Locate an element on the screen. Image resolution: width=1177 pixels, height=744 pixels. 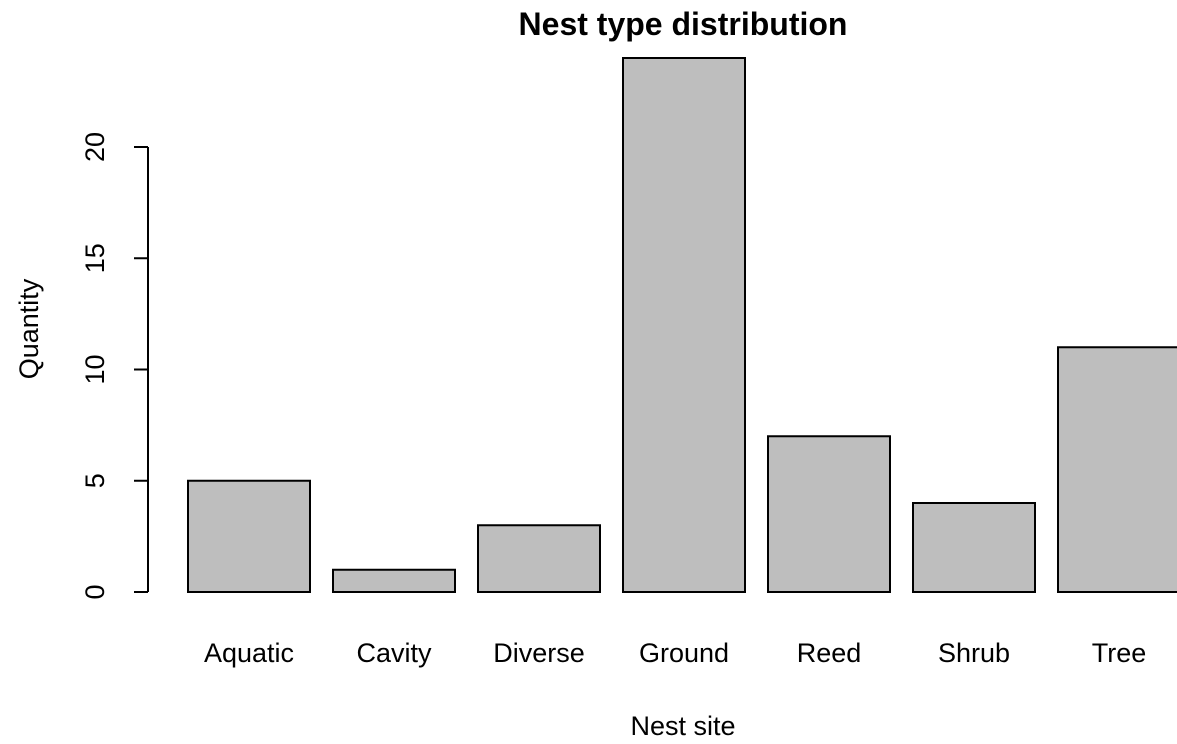
chart-title: Nest type distribution is located at coordinates (683, 24).